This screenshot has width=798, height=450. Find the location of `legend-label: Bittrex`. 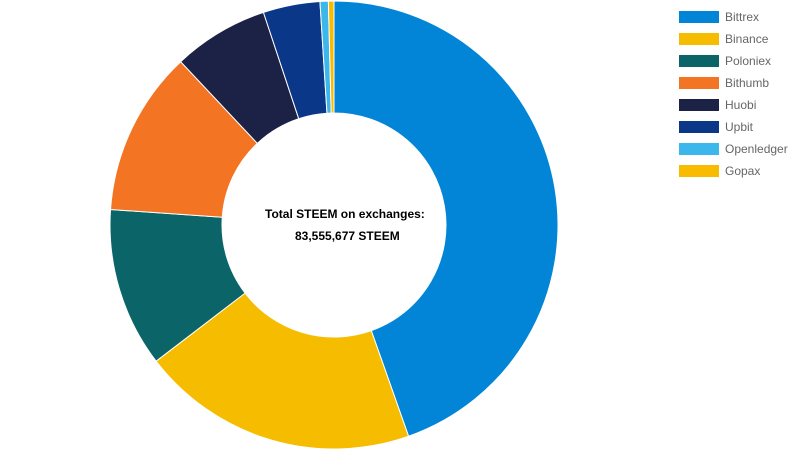

legend-label: Bittrex is located at coordinates (742, 17).